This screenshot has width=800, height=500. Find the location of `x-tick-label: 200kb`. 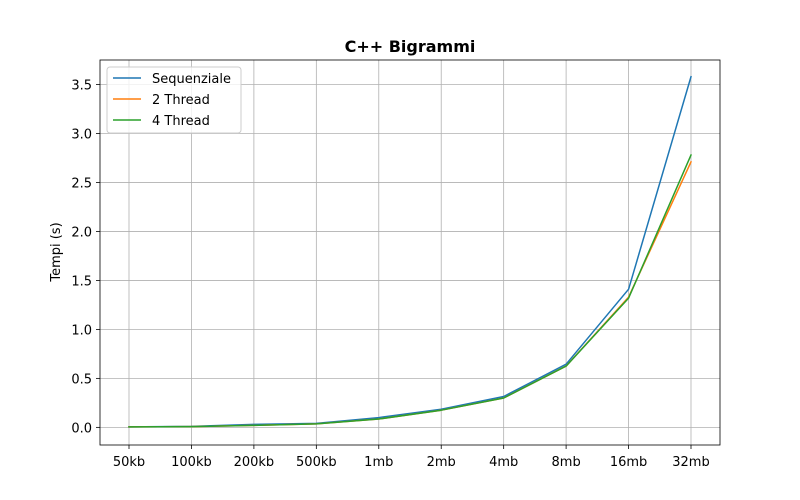

x-tick-label: 200kb is located at coordinates (254, 462).